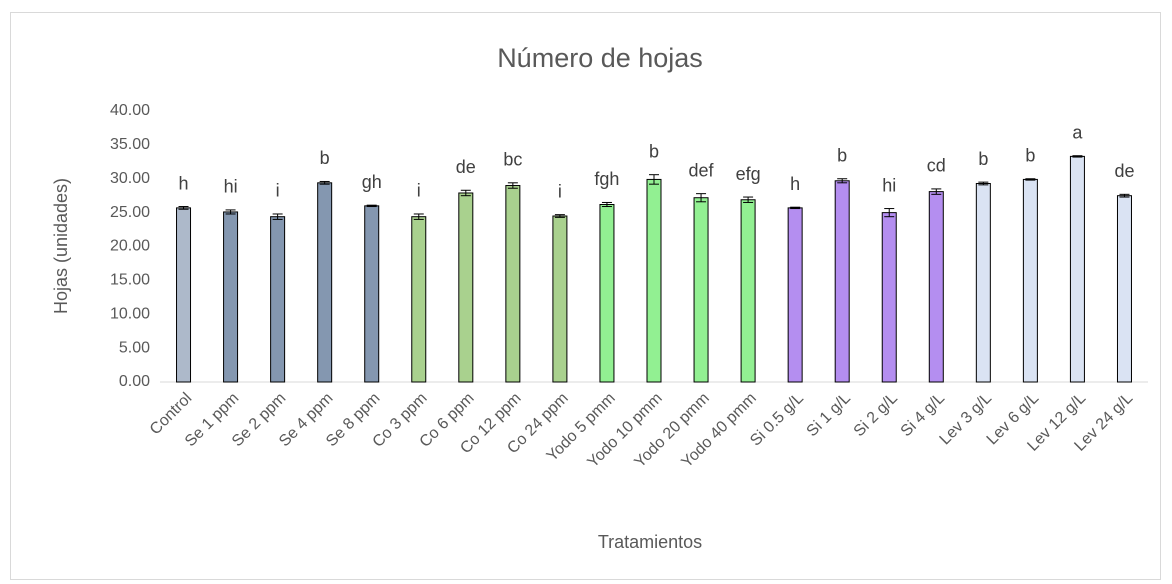 The height and width of the screenshot is (584, 1172). What do you see at coordinates (130, 212) in the screenshot?
I see `y-tick-label: 25.00` at bounding box center [130, 212].